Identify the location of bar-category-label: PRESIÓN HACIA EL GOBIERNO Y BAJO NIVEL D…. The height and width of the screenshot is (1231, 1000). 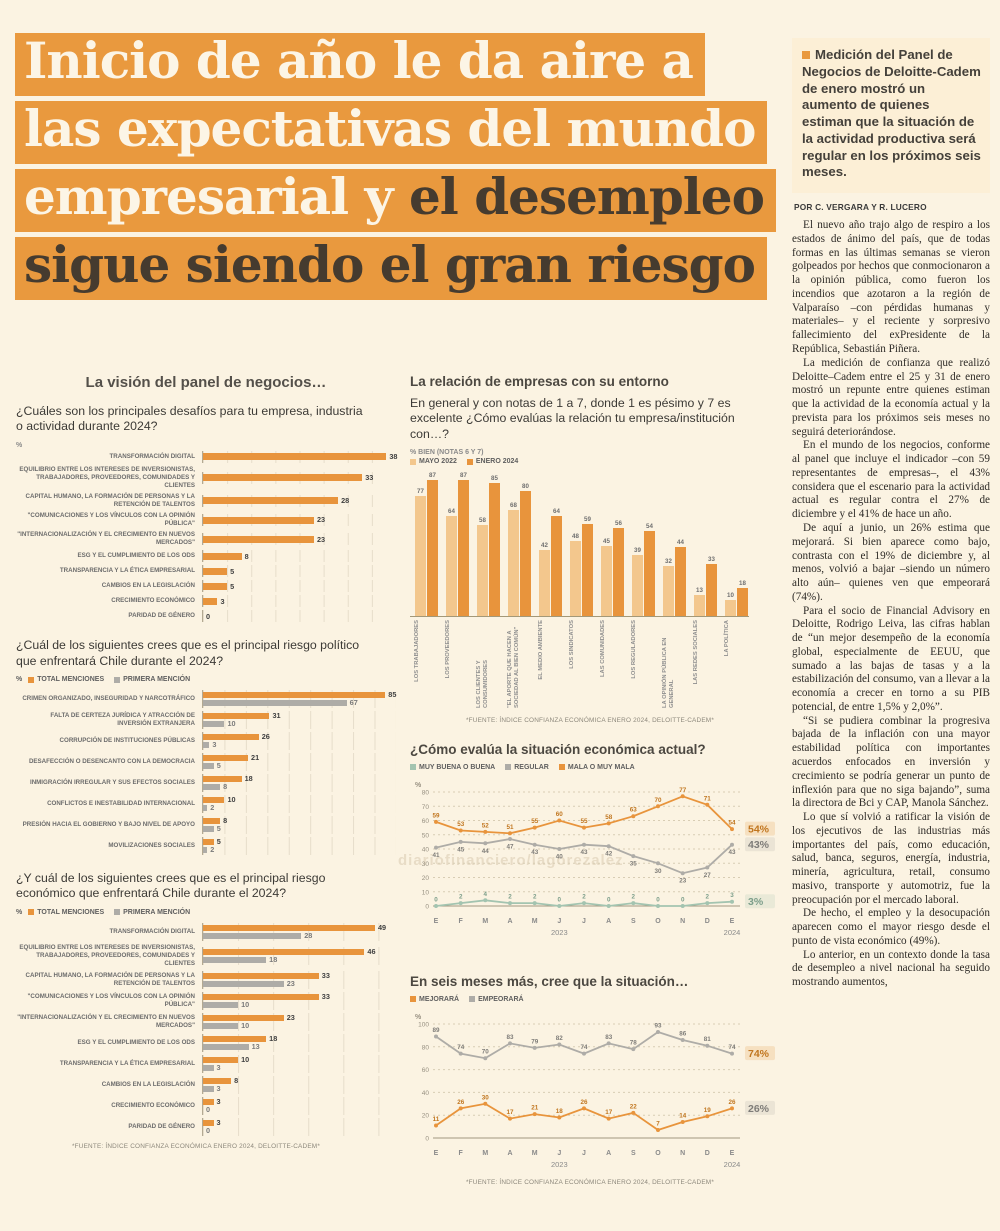
(108, 824).